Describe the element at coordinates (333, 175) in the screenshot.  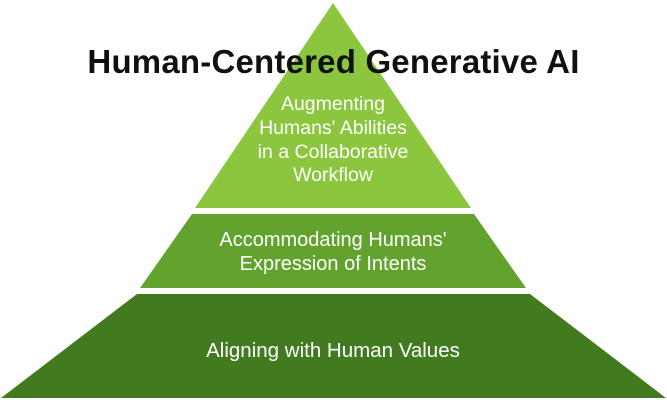
I see `tier-top-label-line: Workflow` at that location.